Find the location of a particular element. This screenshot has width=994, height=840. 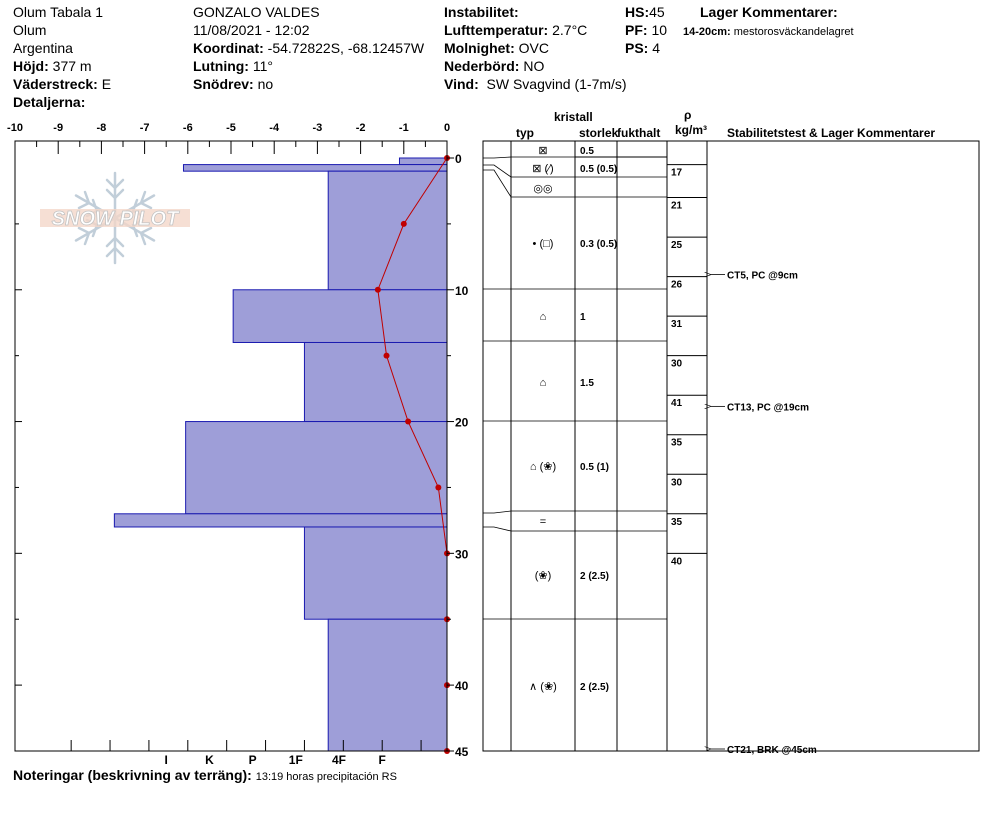

header-snowpack-info: HS:45 PF: 10 PS: 4 is located at coordinates (646, 30).